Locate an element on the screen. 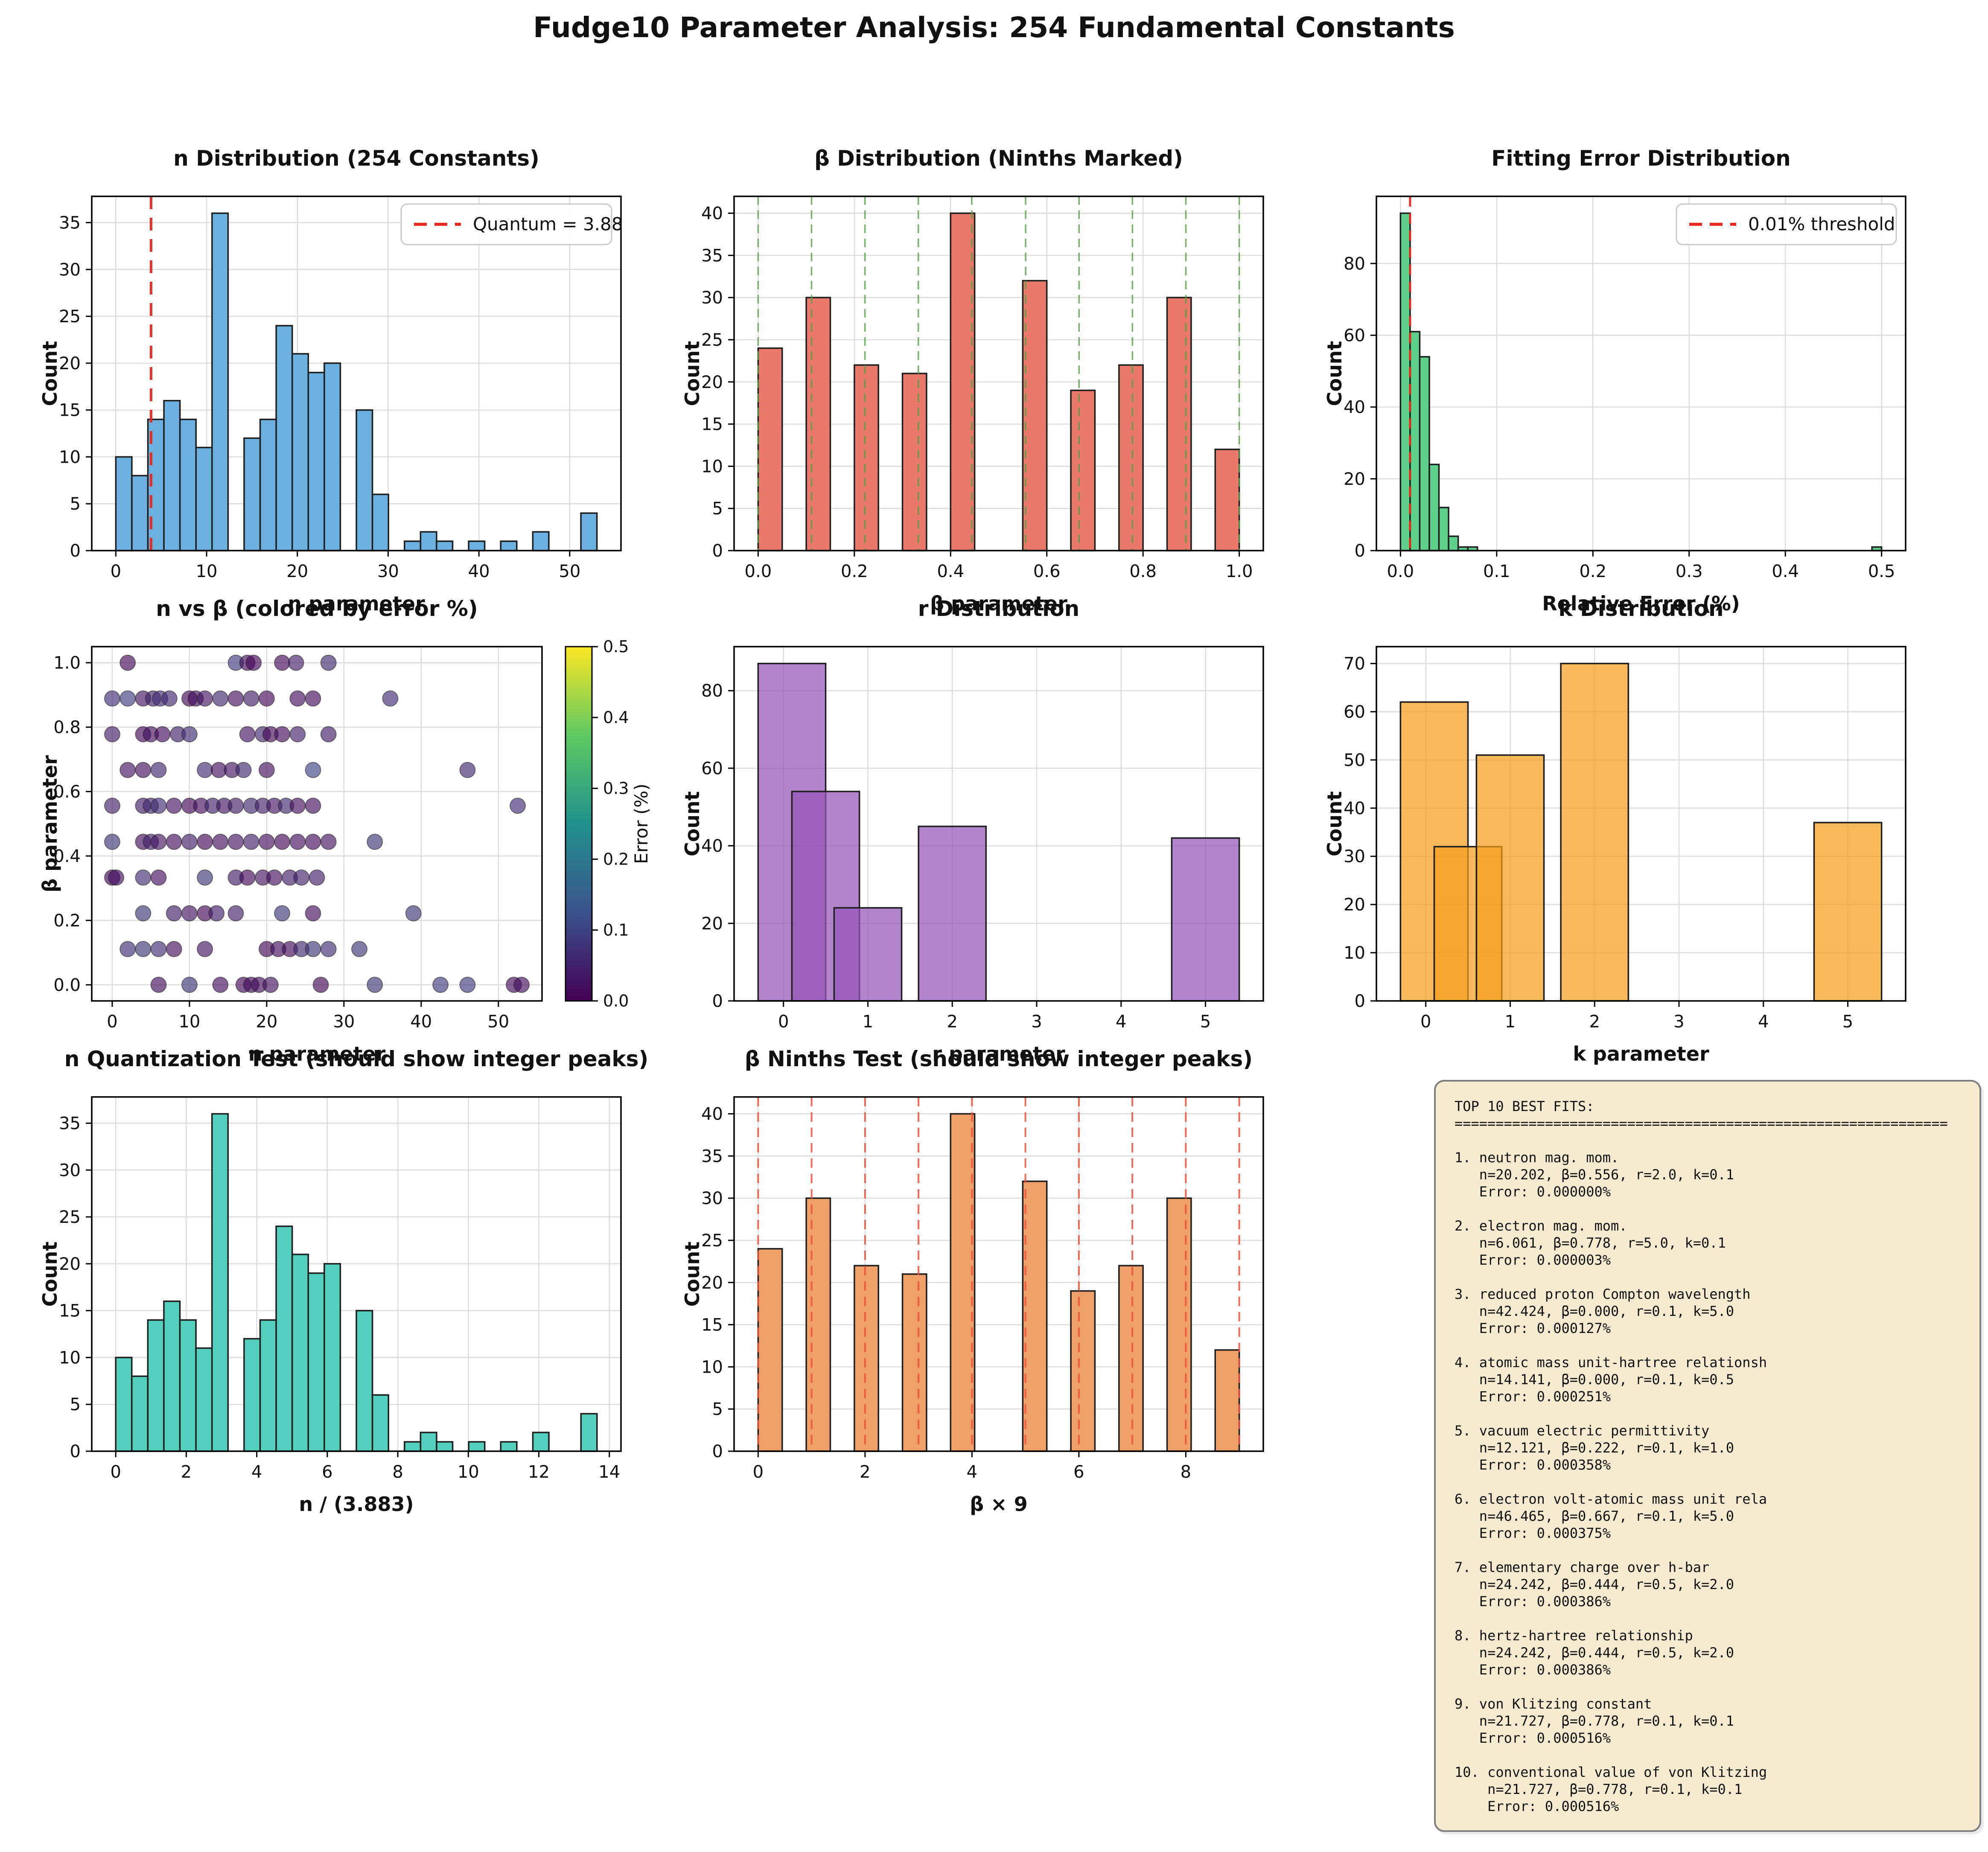  svg-text: k Distribution is located at coordinates (1640, 608).